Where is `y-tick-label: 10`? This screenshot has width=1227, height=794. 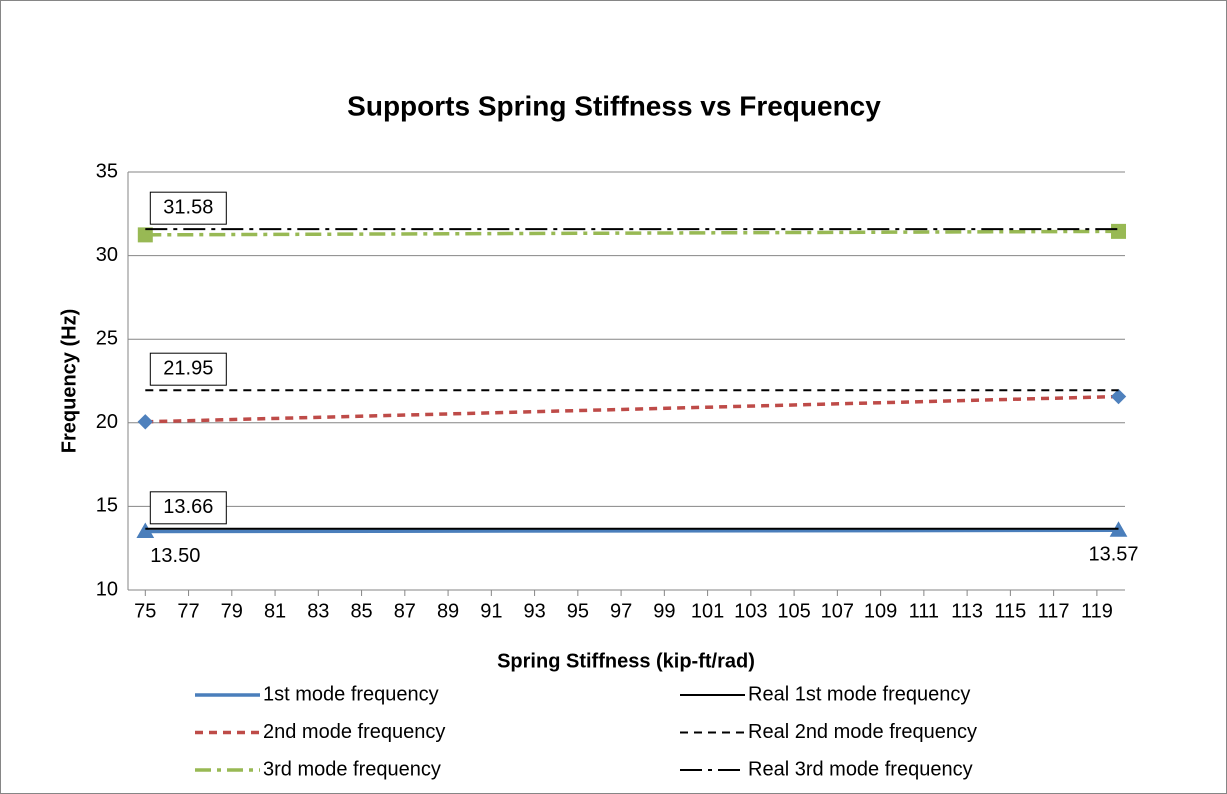
y-tick-label: 10 is located at coordinates (107, 589).